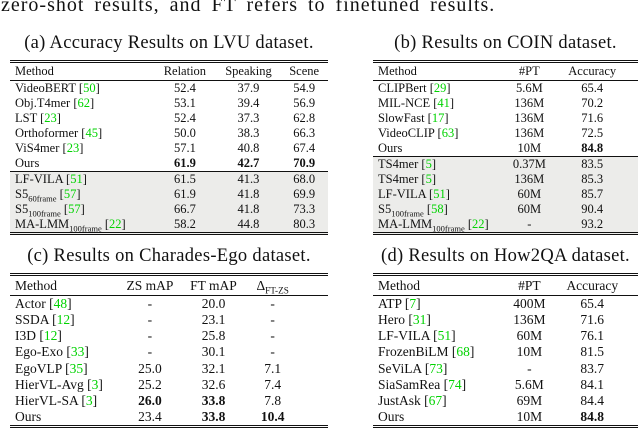 The width and height of the screenshot is (640, 433). Describe the element at coordinates (76, 368) in the screenshot. I see `citation-link: 35` at that location.